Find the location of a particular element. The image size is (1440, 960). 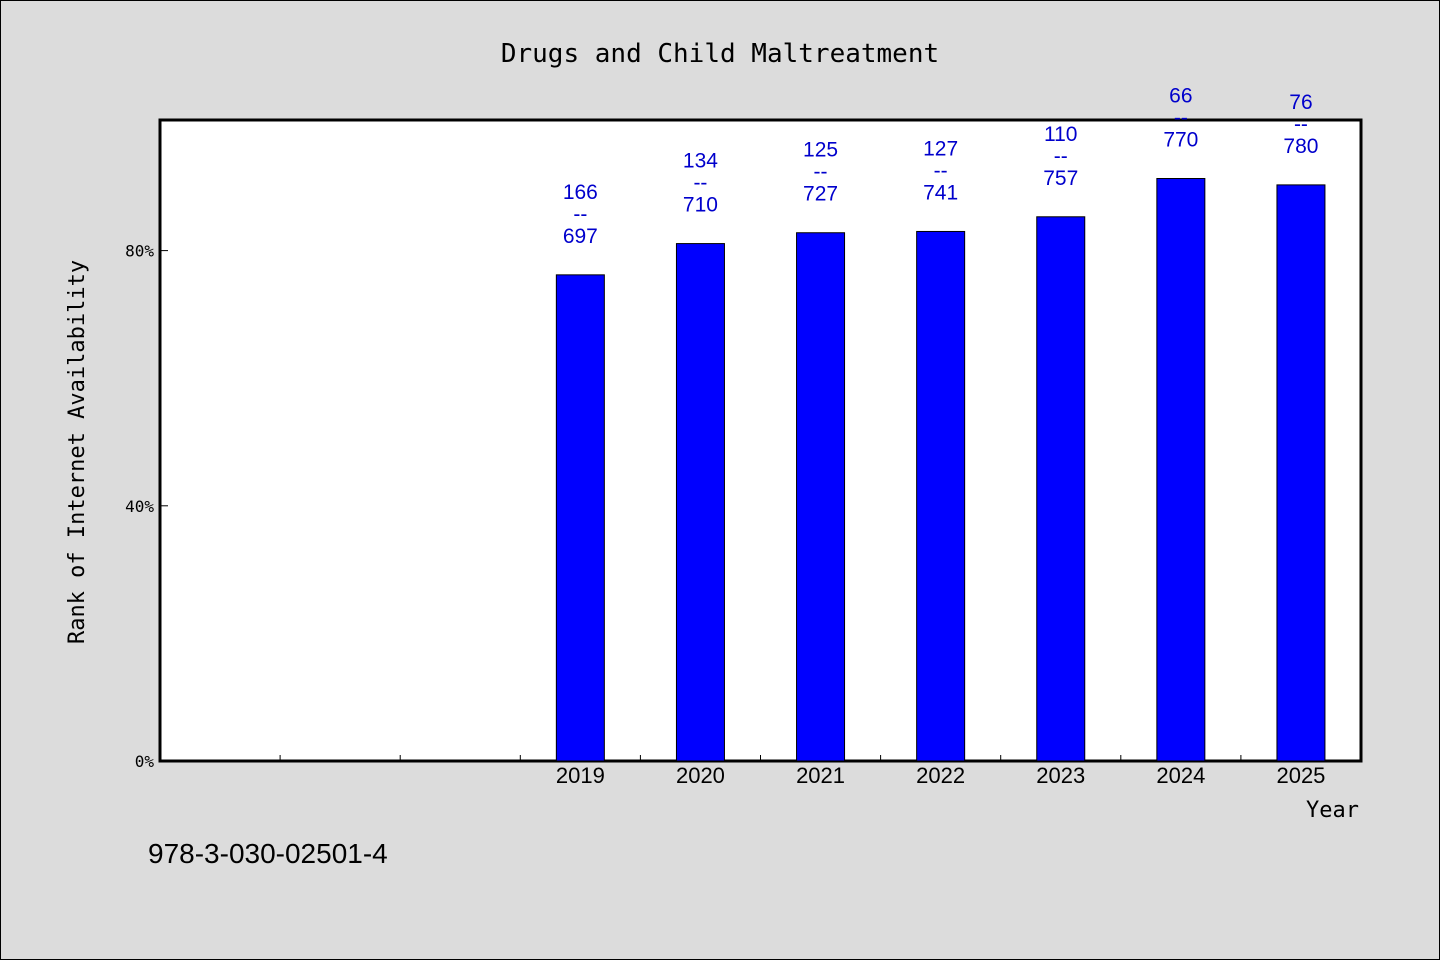

y-ticks-group: 0% 40% 80% is located at coordinates (146, 506).